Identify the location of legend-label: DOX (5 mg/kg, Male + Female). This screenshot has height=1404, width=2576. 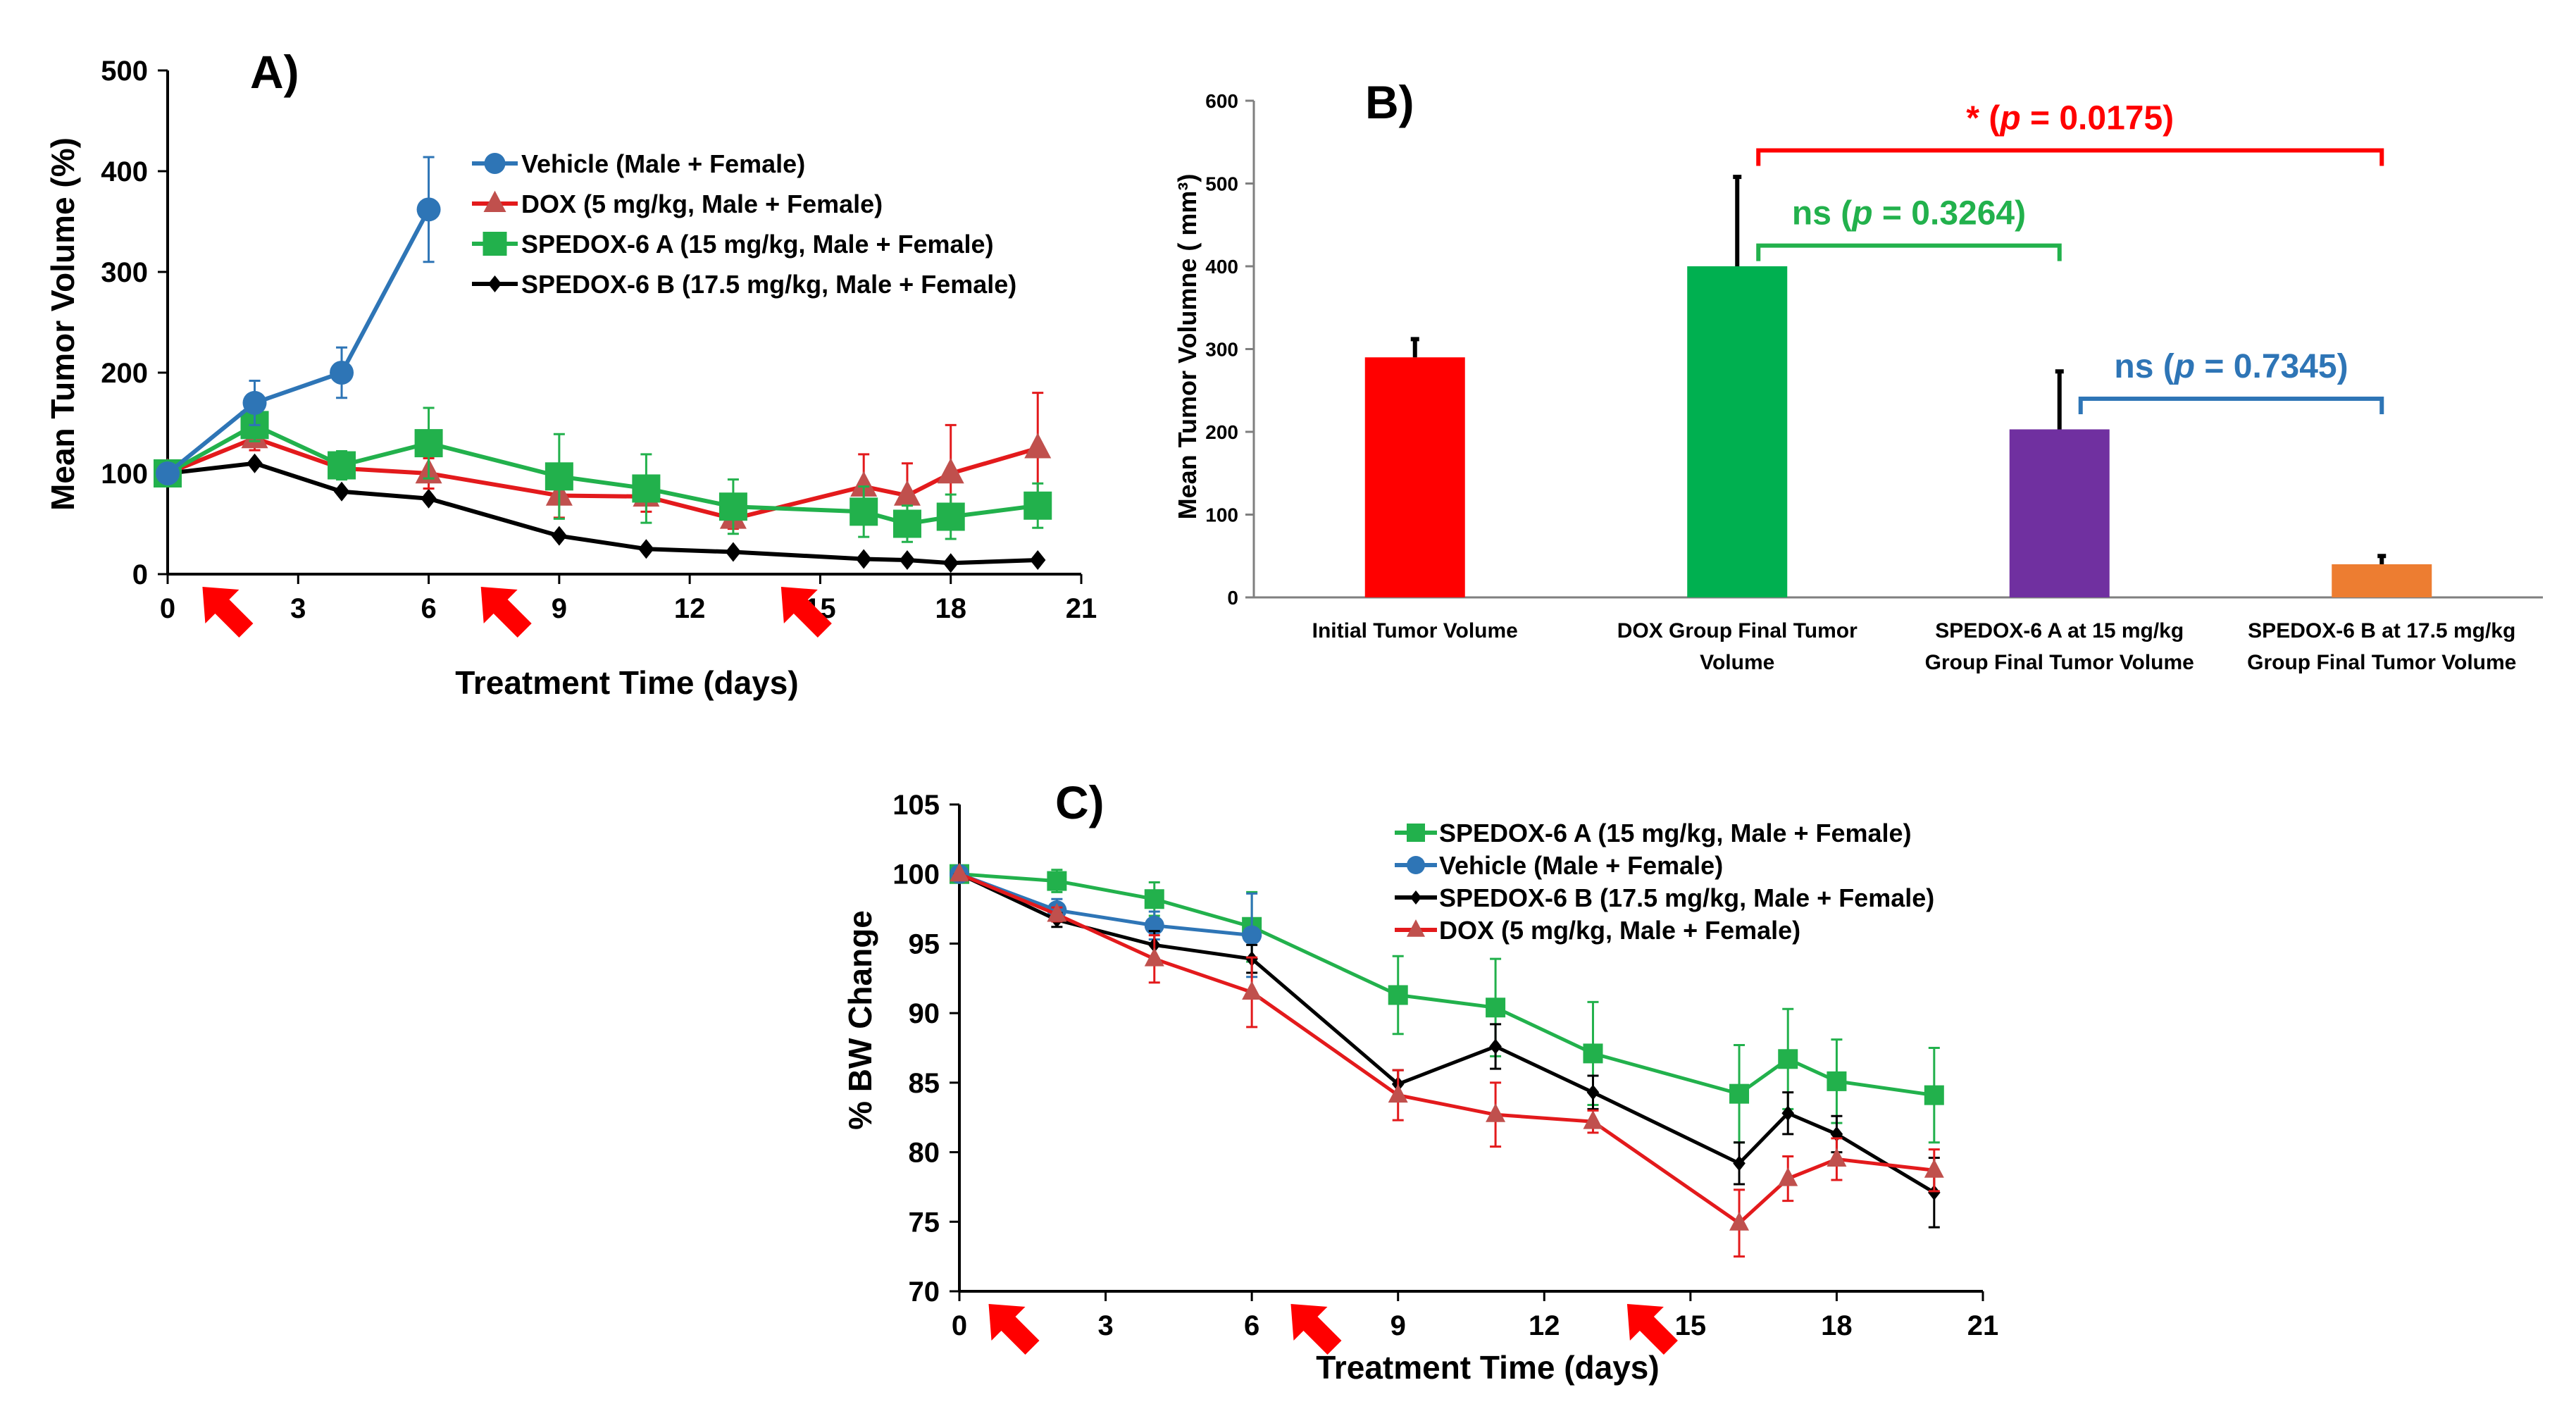
(702, 204).